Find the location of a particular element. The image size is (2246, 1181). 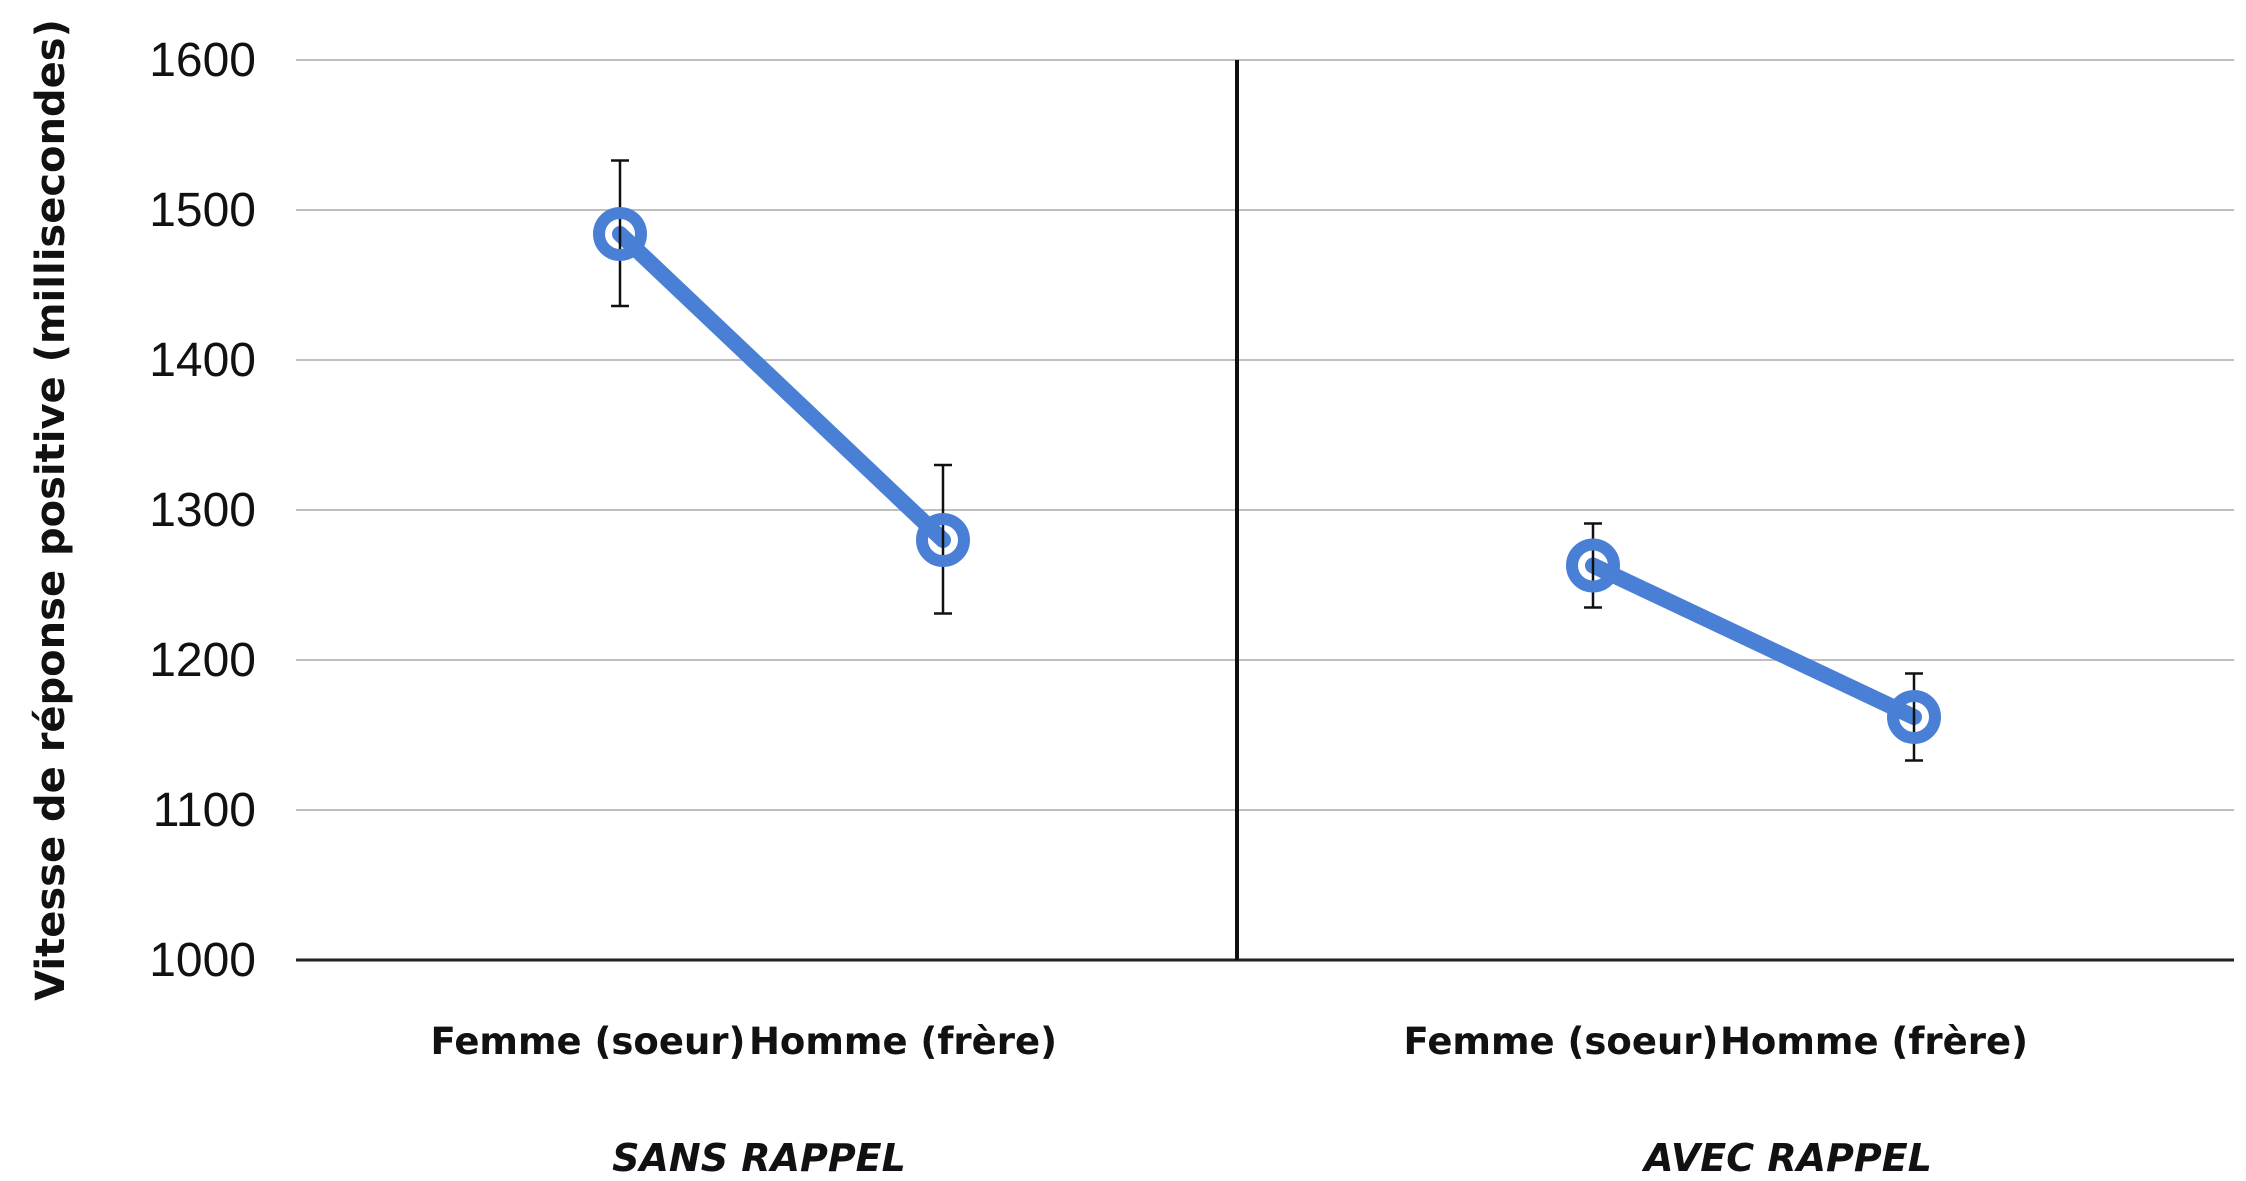

group-label: SANS RAPPEL is located at coordinates (759, 1158).